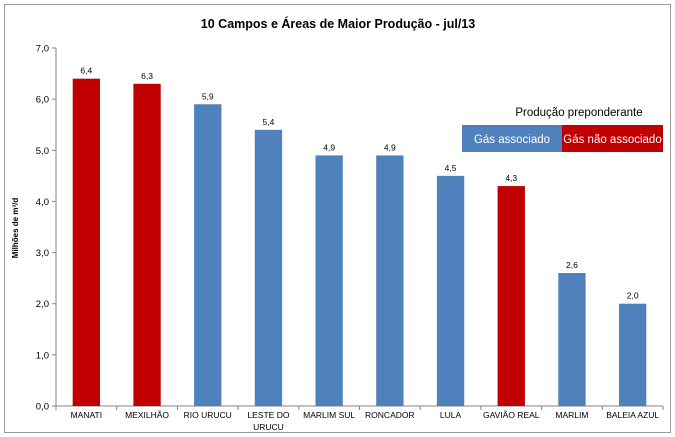  What do you see at coordinates (571, 415) in the screenshot?
I see `x-tick-label: MARLIM` at bounding box center [571, 415].